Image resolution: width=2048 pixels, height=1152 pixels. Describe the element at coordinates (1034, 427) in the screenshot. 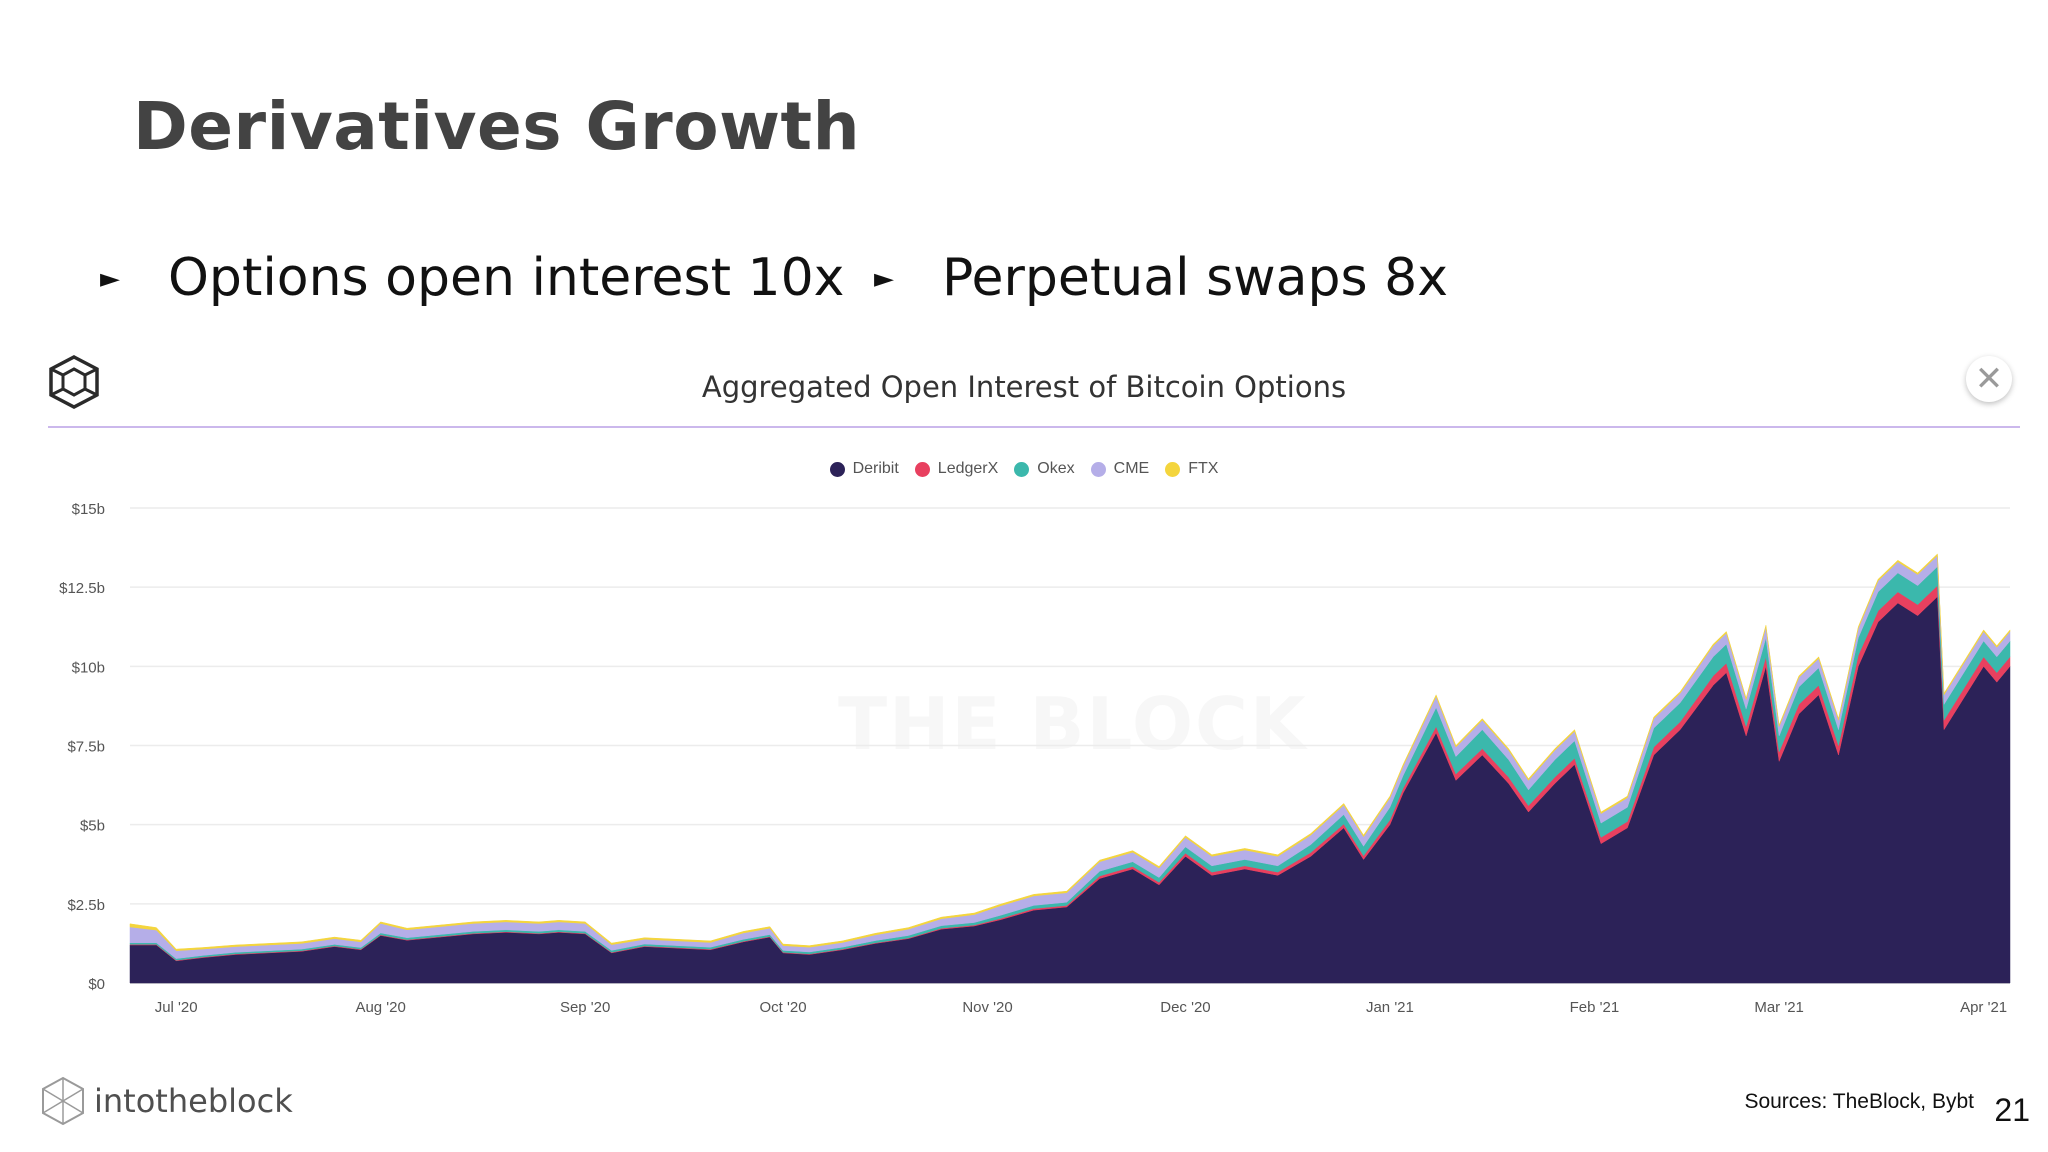

I see `header-divider` at that location.